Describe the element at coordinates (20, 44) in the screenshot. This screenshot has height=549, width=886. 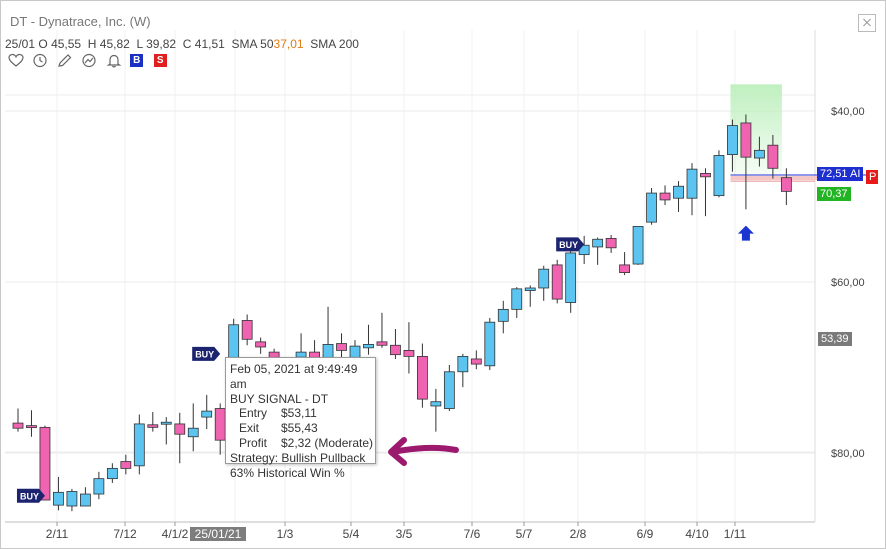
I see `bar-date: 25/01` at that location.